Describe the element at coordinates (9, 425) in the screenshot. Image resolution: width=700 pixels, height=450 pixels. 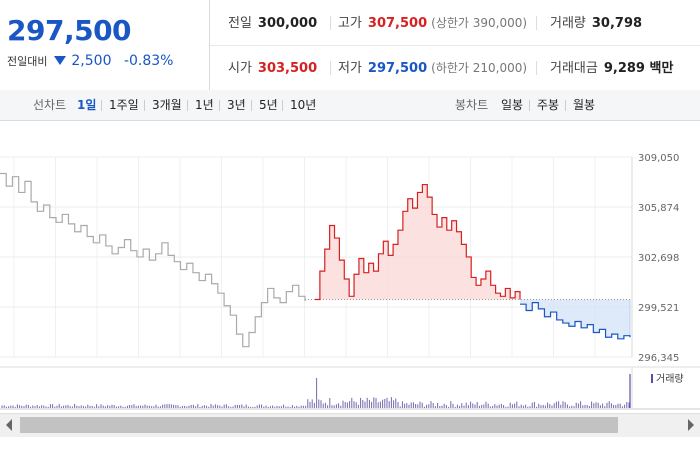
I see `scroll-left-icon` at that location.